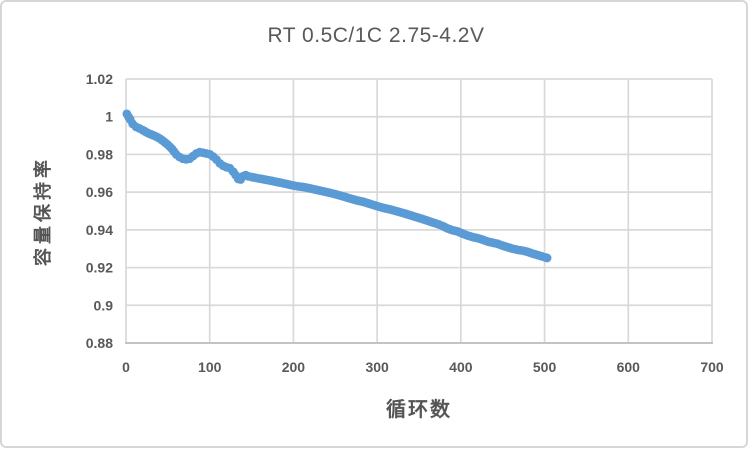 Image resolution: width=752 pixels, height=452 pixels. Describe the element at coordinates (126, 367) in the screenshot. I see `x-tick-label: 0` at that location.